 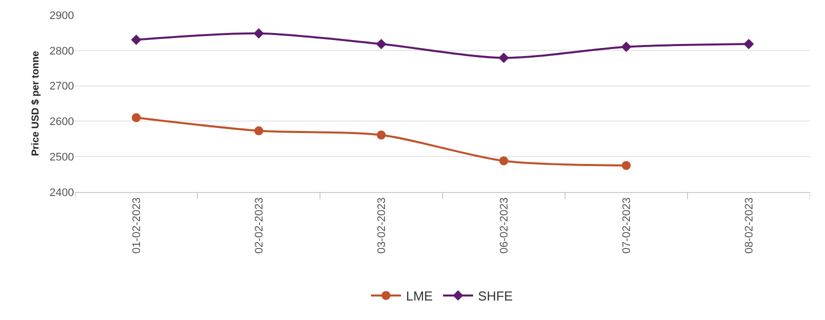 What do you see at coordinates (62, 192) in the screenshot?
I see `y-tick-label: 2400` at bounding box center [62, 192].